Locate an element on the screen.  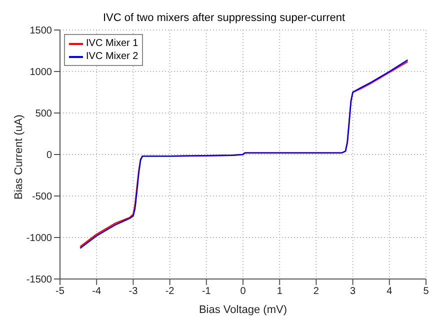
x-tick-label: 4 is located at coordinates (389, 292).